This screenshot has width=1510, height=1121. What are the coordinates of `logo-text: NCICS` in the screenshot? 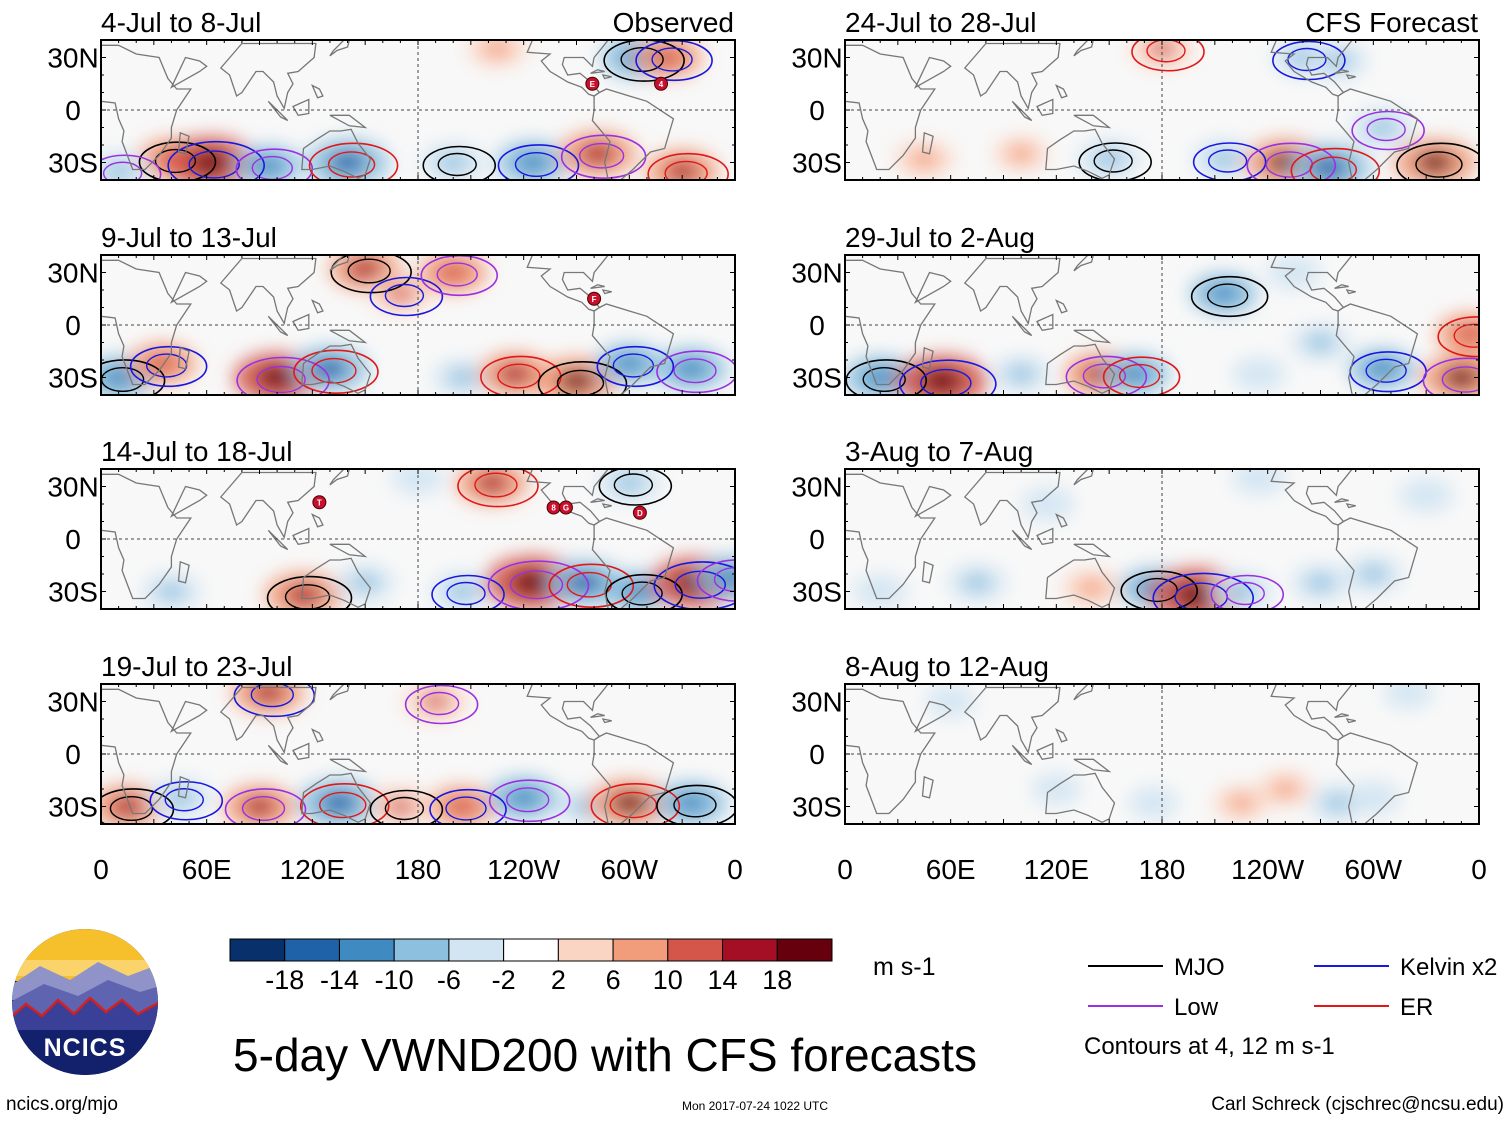 It's located at (85, 1048).